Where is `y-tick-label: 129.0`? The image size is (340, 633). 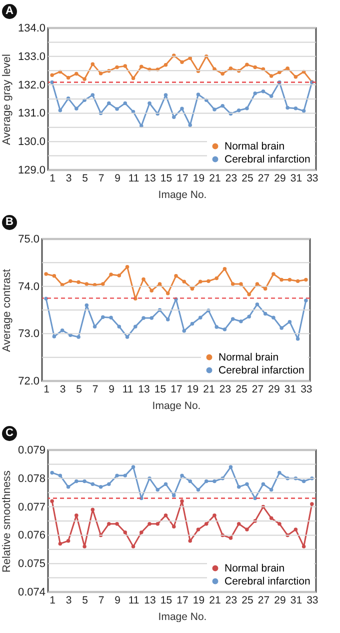
y-tick-label: 129.0 is located at coordinates (32, 170).